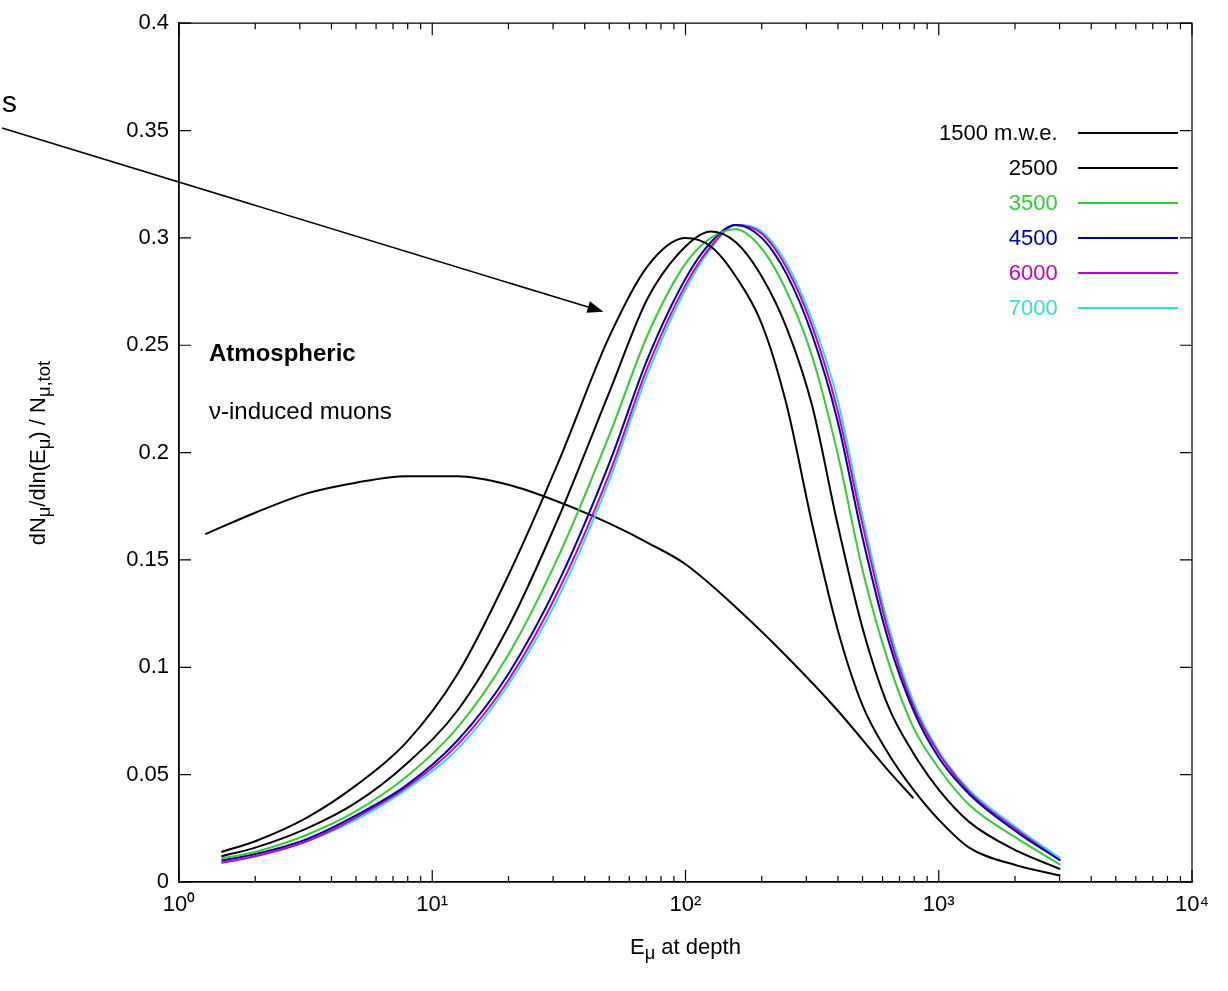  Describe the element at coordinates (147, 344) in the screenshot. I see `y-tick-label: 0.25` at that location.